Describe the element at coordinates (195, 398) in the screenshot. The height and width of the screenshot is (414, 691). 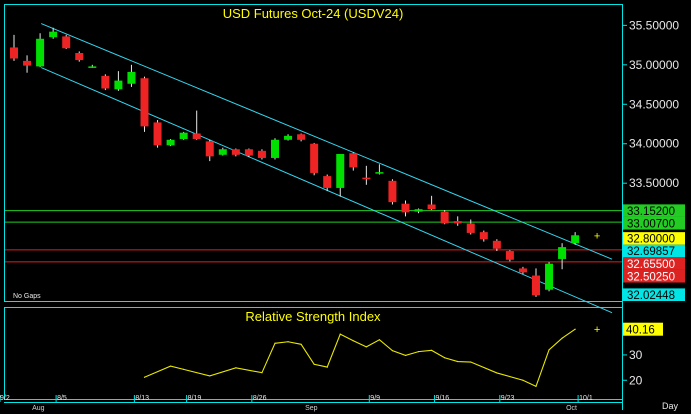
I see `date-tick-label: 8/19` at that location.